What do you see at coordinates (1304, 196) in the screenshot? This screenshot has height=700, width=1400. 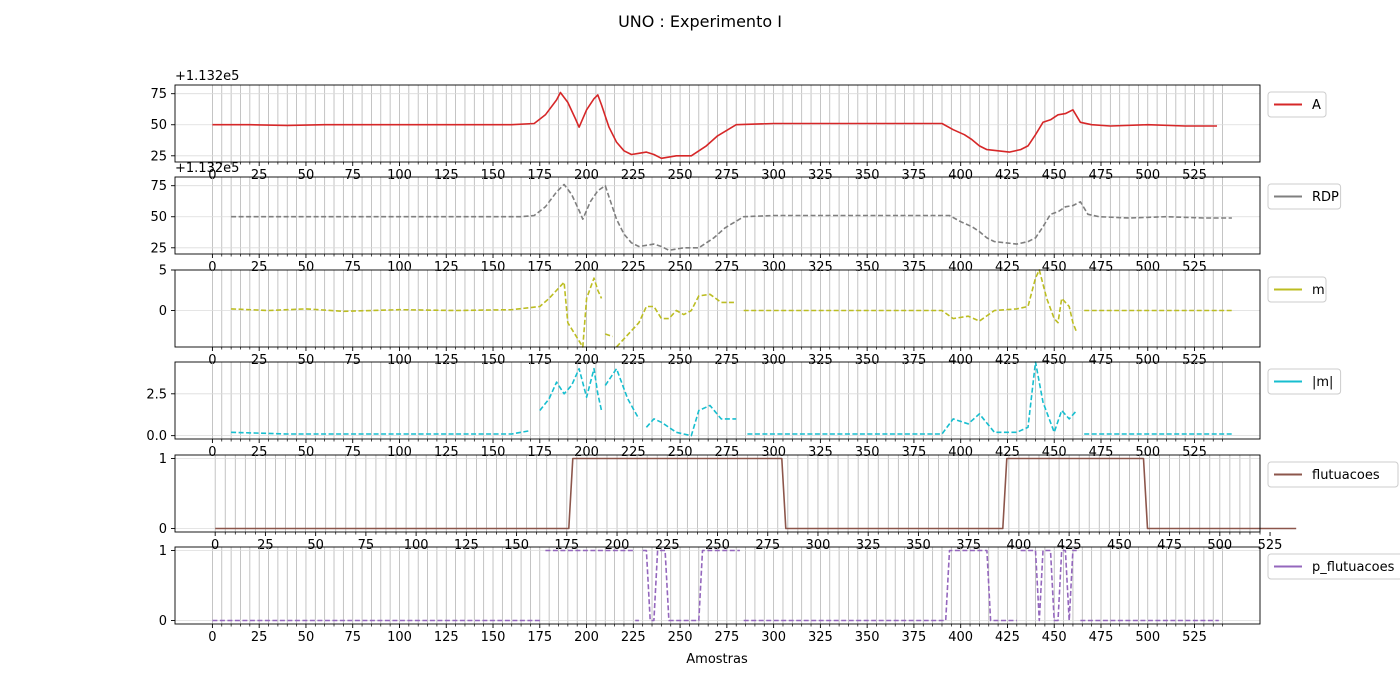 I see `legend: RDP` at bounding box center [1304, 196].